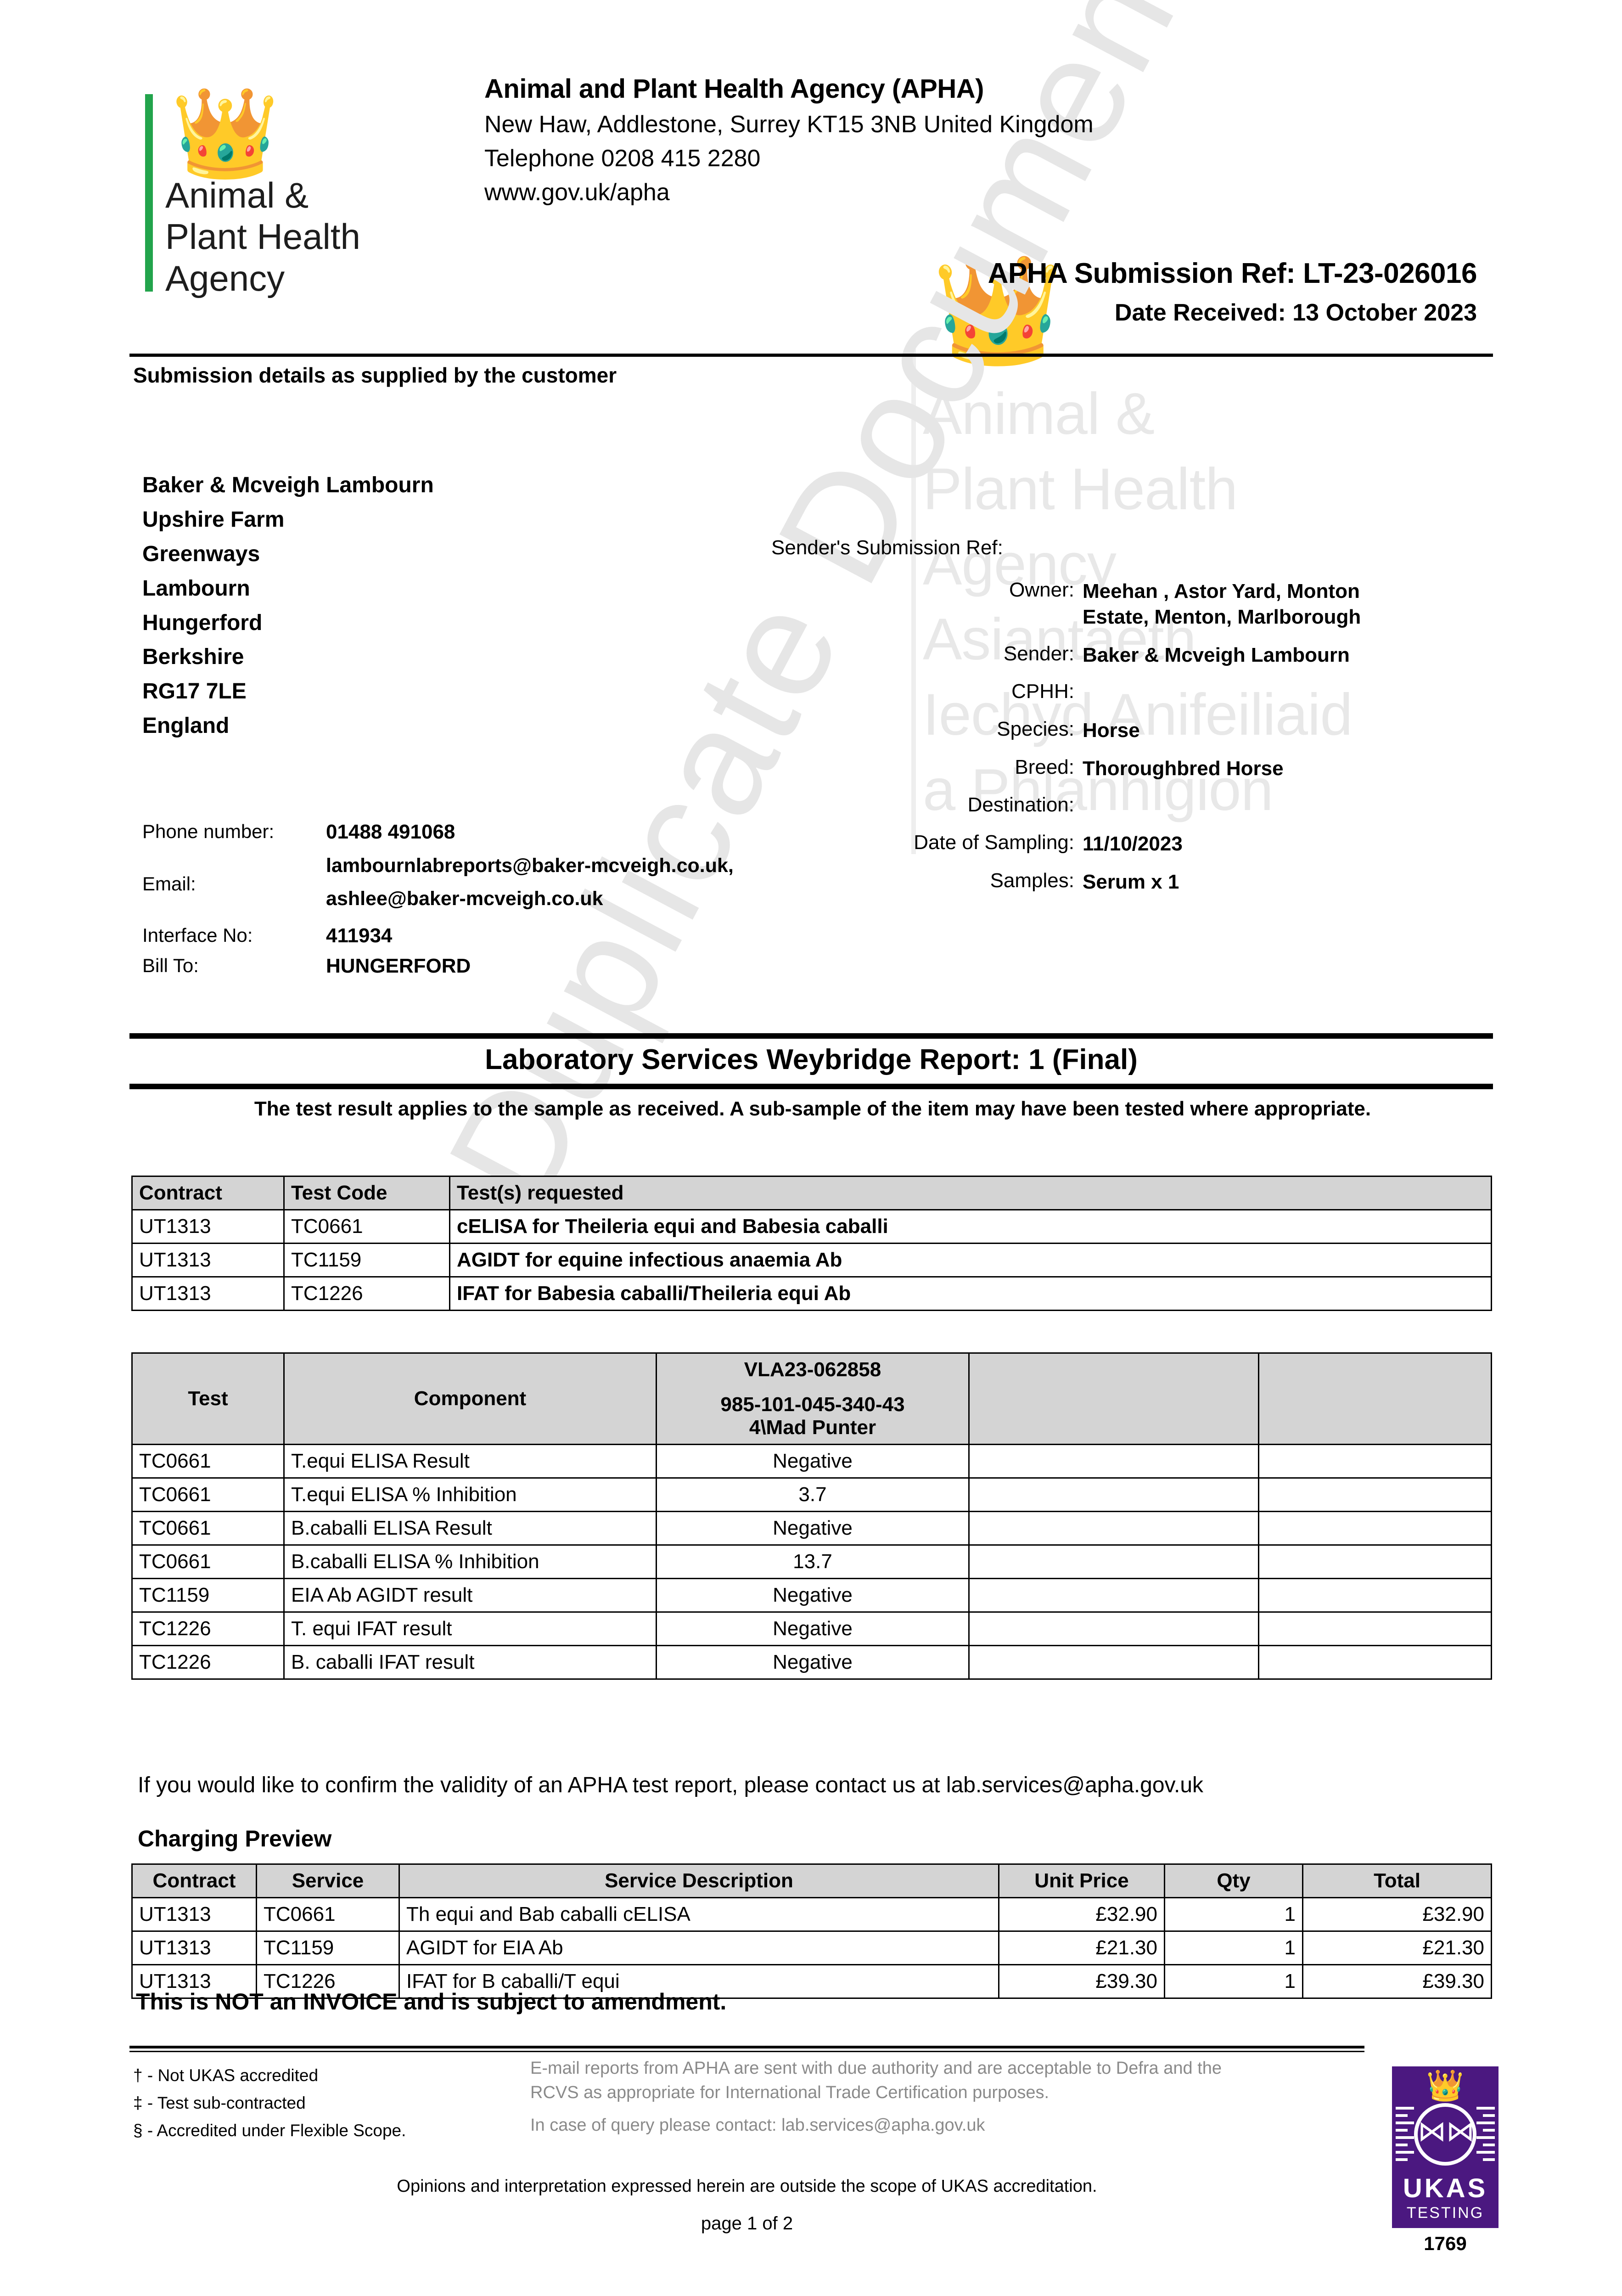 This screenshot has width=1622, height=2296. What do you see at coordinates (1039, 653) in the screenshot?
I see `detail-label: Sender:` at bounding box center [1039, 653].